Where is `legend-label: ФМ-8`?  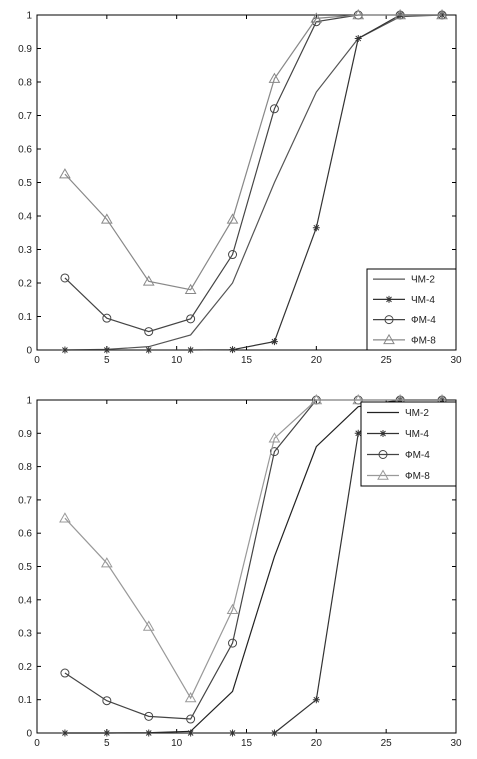
legend-label: ФМ-8 is located at coordinates (417, 476).